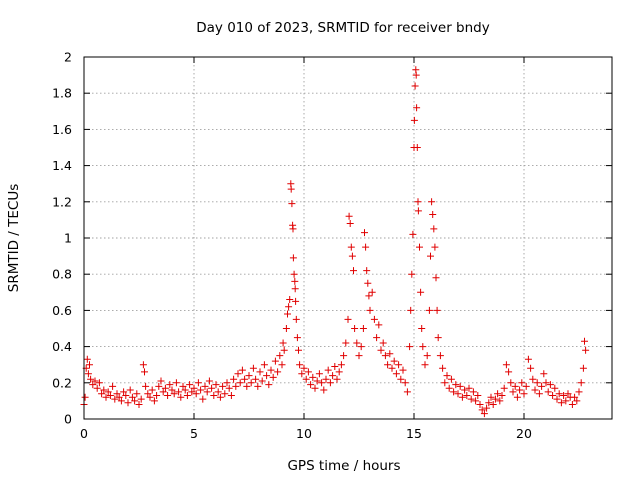 The height and width of the screenshot is (480, 640). What do you see at coordinates (84, 433) in the screenshot?
I see `x-tick-label: 0` at bounding box center [84, 433].